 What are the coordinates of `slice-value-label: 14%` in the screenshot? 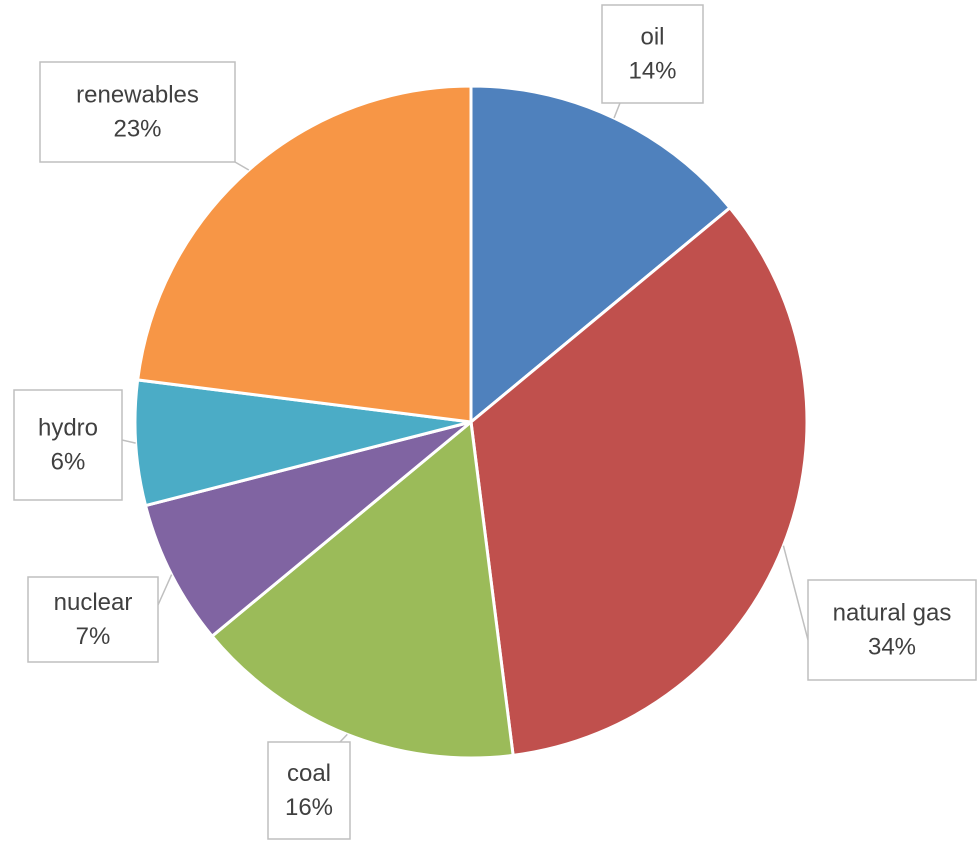 It's located at (652, 70).